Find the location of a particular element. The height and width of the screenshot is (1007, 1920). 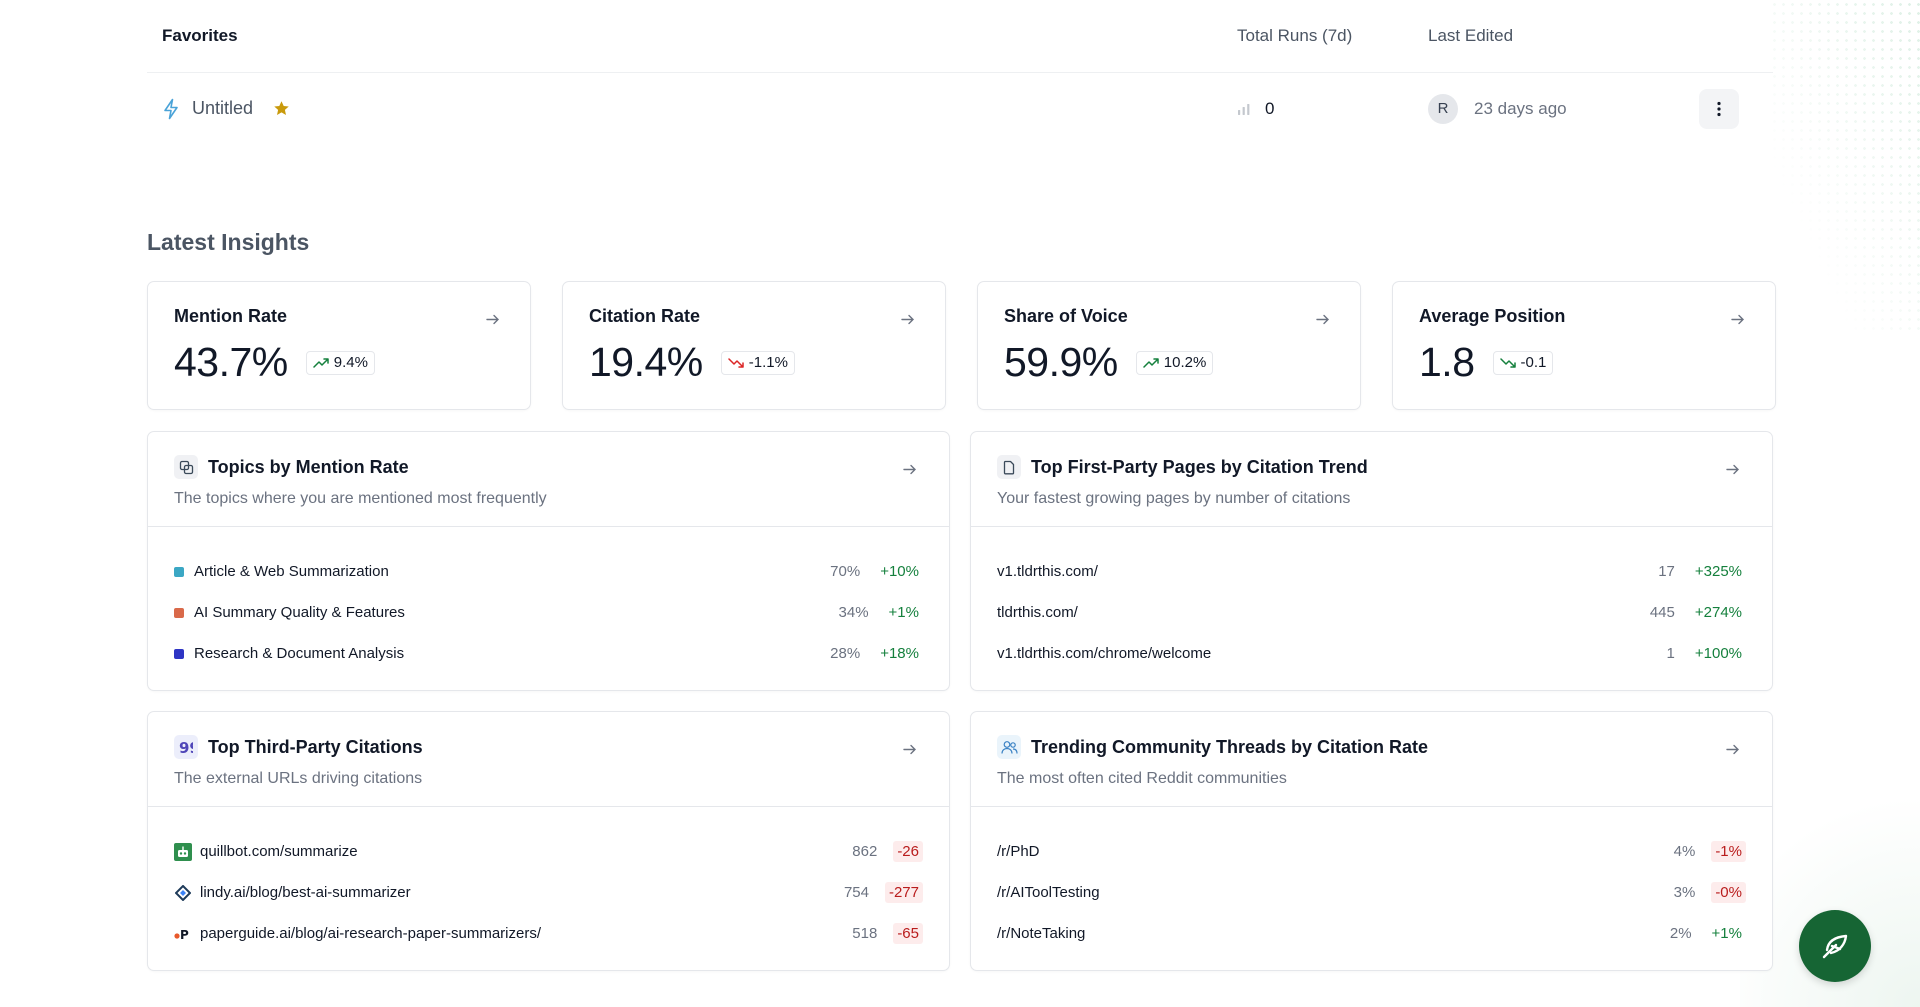

list-item: AI Summary Quality & Features 34% +1% is located at coordinates (548, 612).